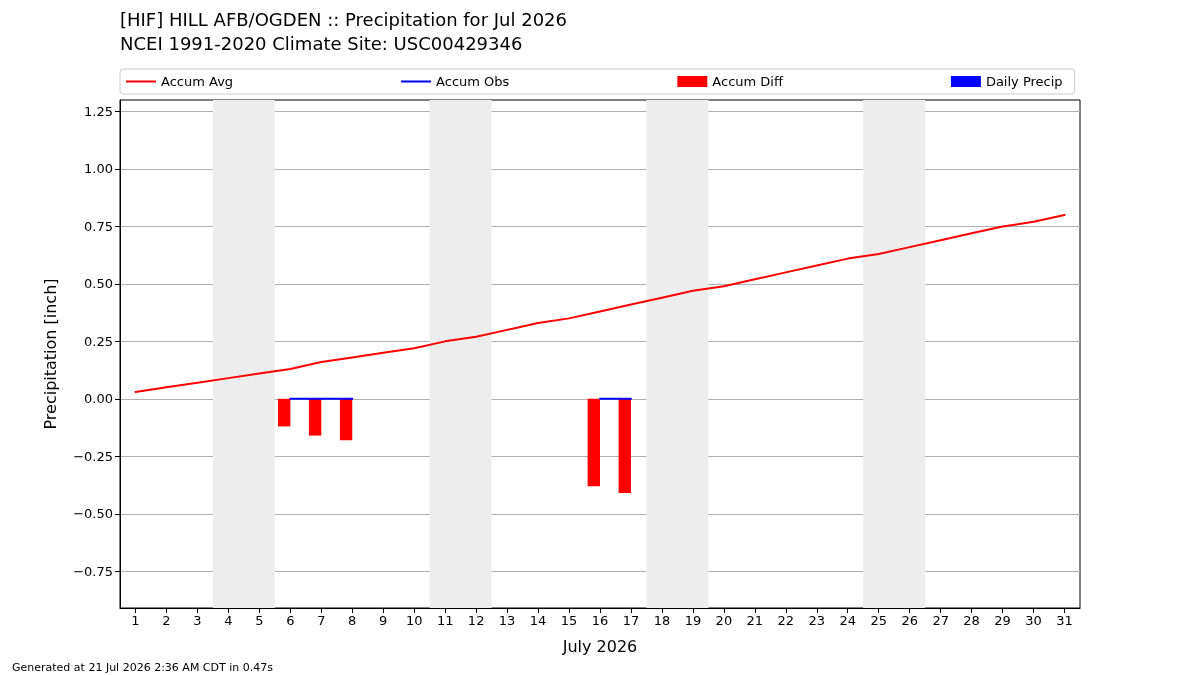  I want to click on x-tick-label: 30, so click(1033, 620).